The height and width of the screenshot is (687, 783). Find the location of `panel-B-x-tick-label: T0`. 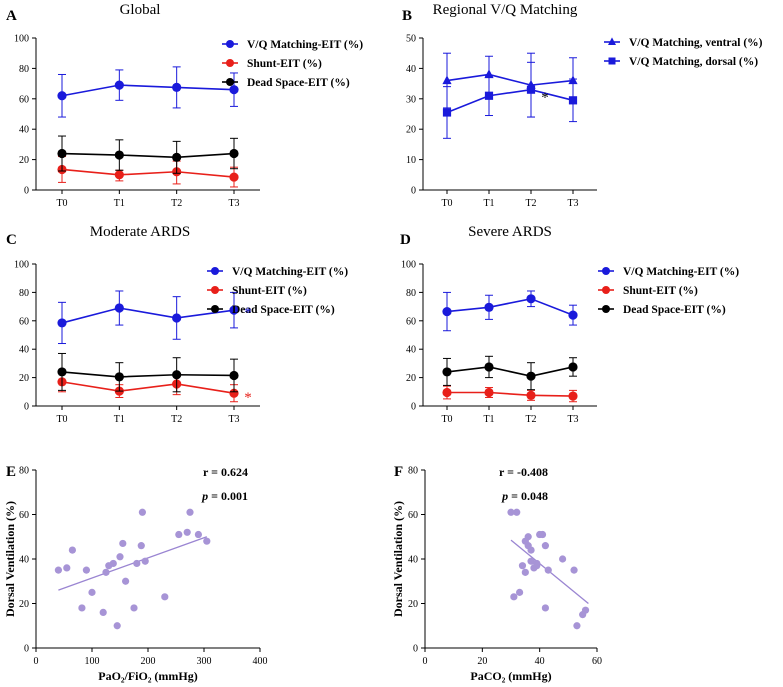

panel-B-x-tick-label: T0 is located at coordinates (446, 203).